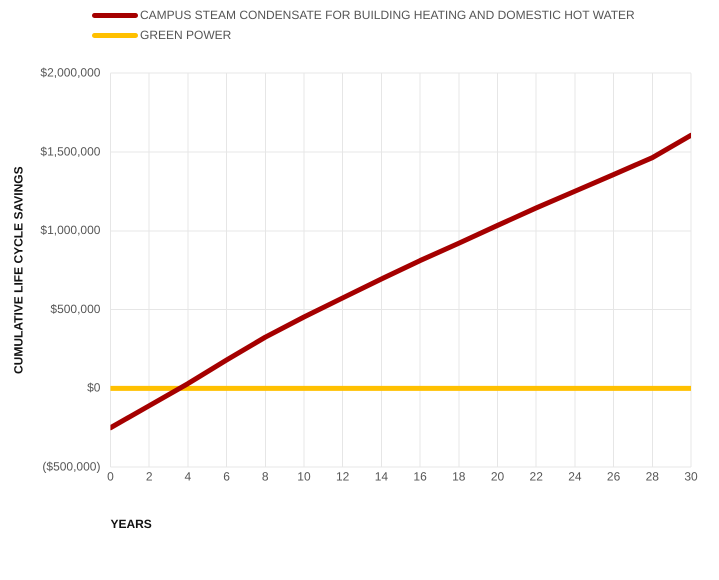  Describe the element at coordinates (70, 151) in the screenshot. I see `y-tick-label: $1,500,000` at that location.